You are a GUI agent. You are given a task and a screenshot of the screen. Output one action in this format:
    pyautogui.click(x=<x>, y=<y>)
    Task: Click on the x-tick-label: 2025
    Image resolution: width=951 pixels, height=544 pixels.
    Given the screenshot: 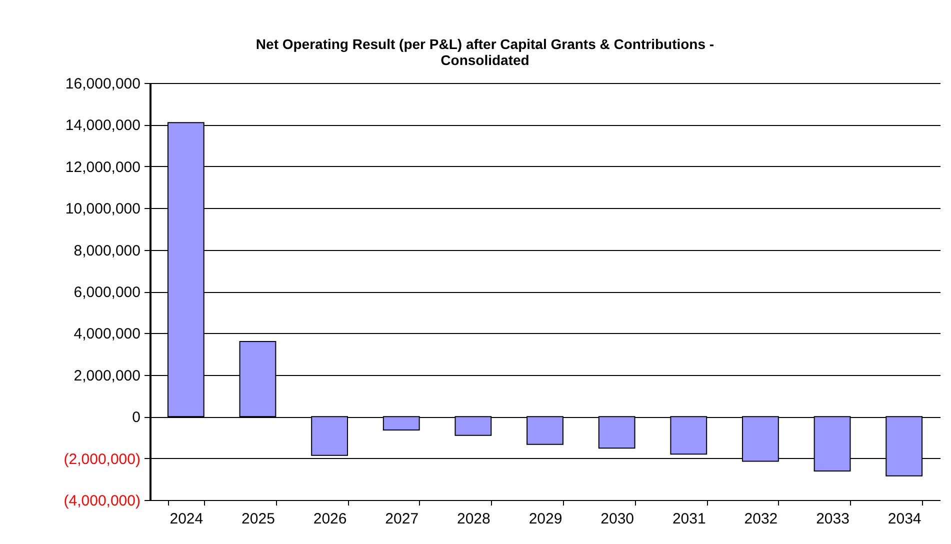 What is the action you would take?
    pyautogui.click(x=258, y=519)
    